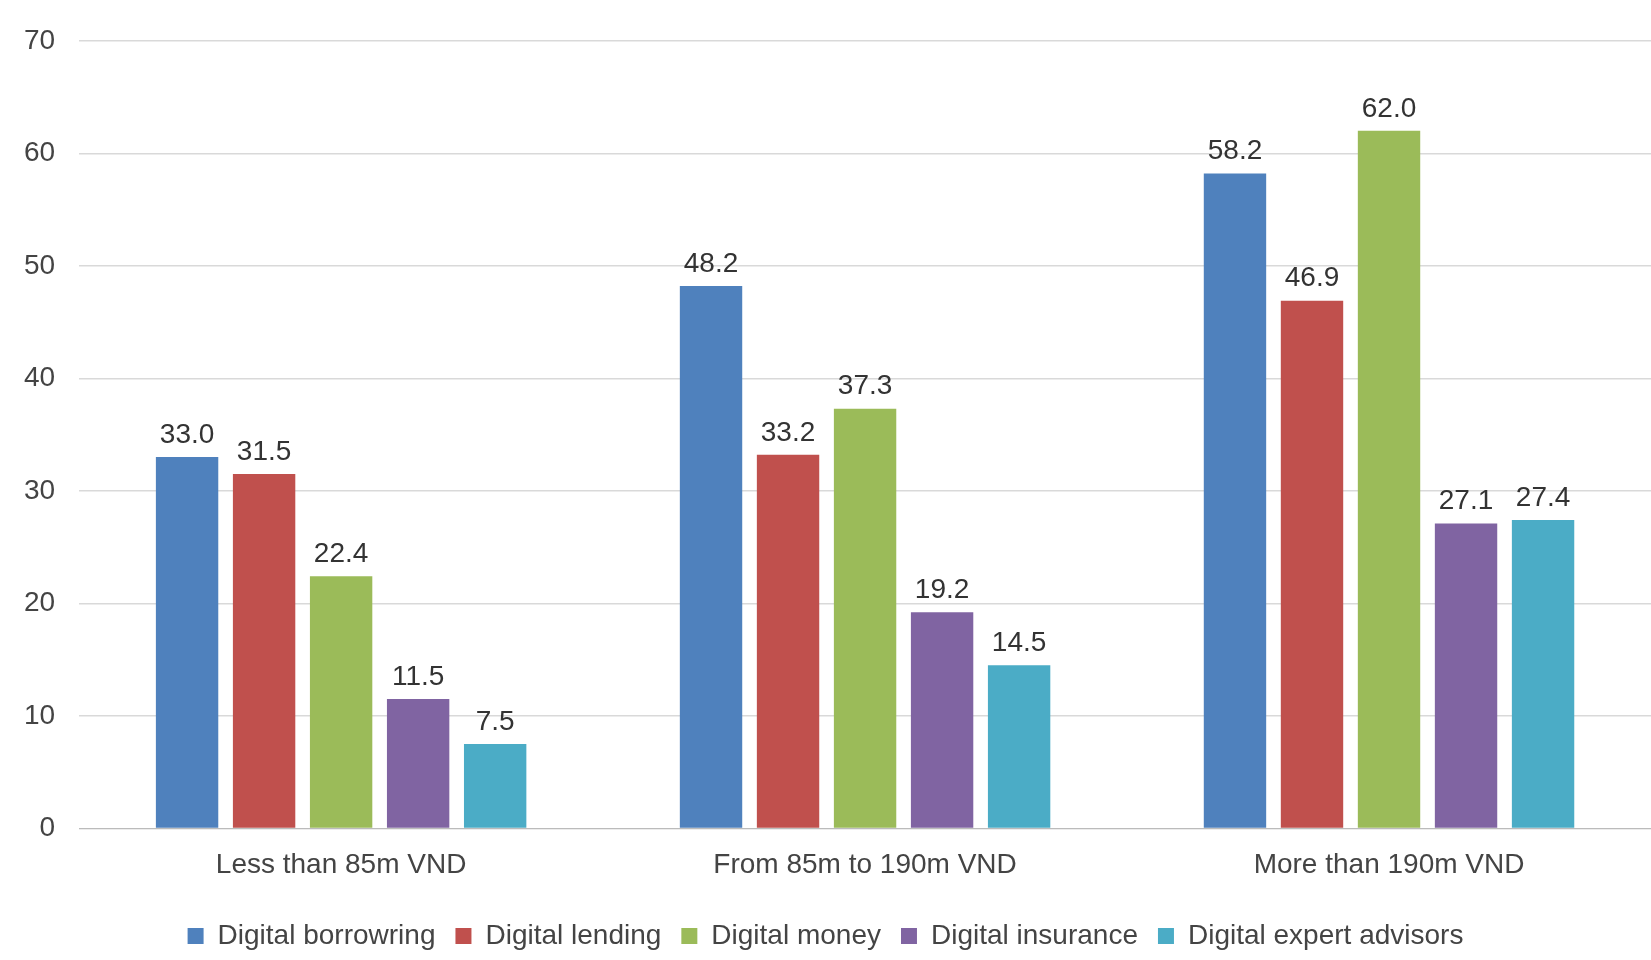 The width and height of the screenshot is (1651, 960). Describe the element at coordinates (1389, 863) in the screenshot. I see `x-tick-label: More than 190m VND` at that location.